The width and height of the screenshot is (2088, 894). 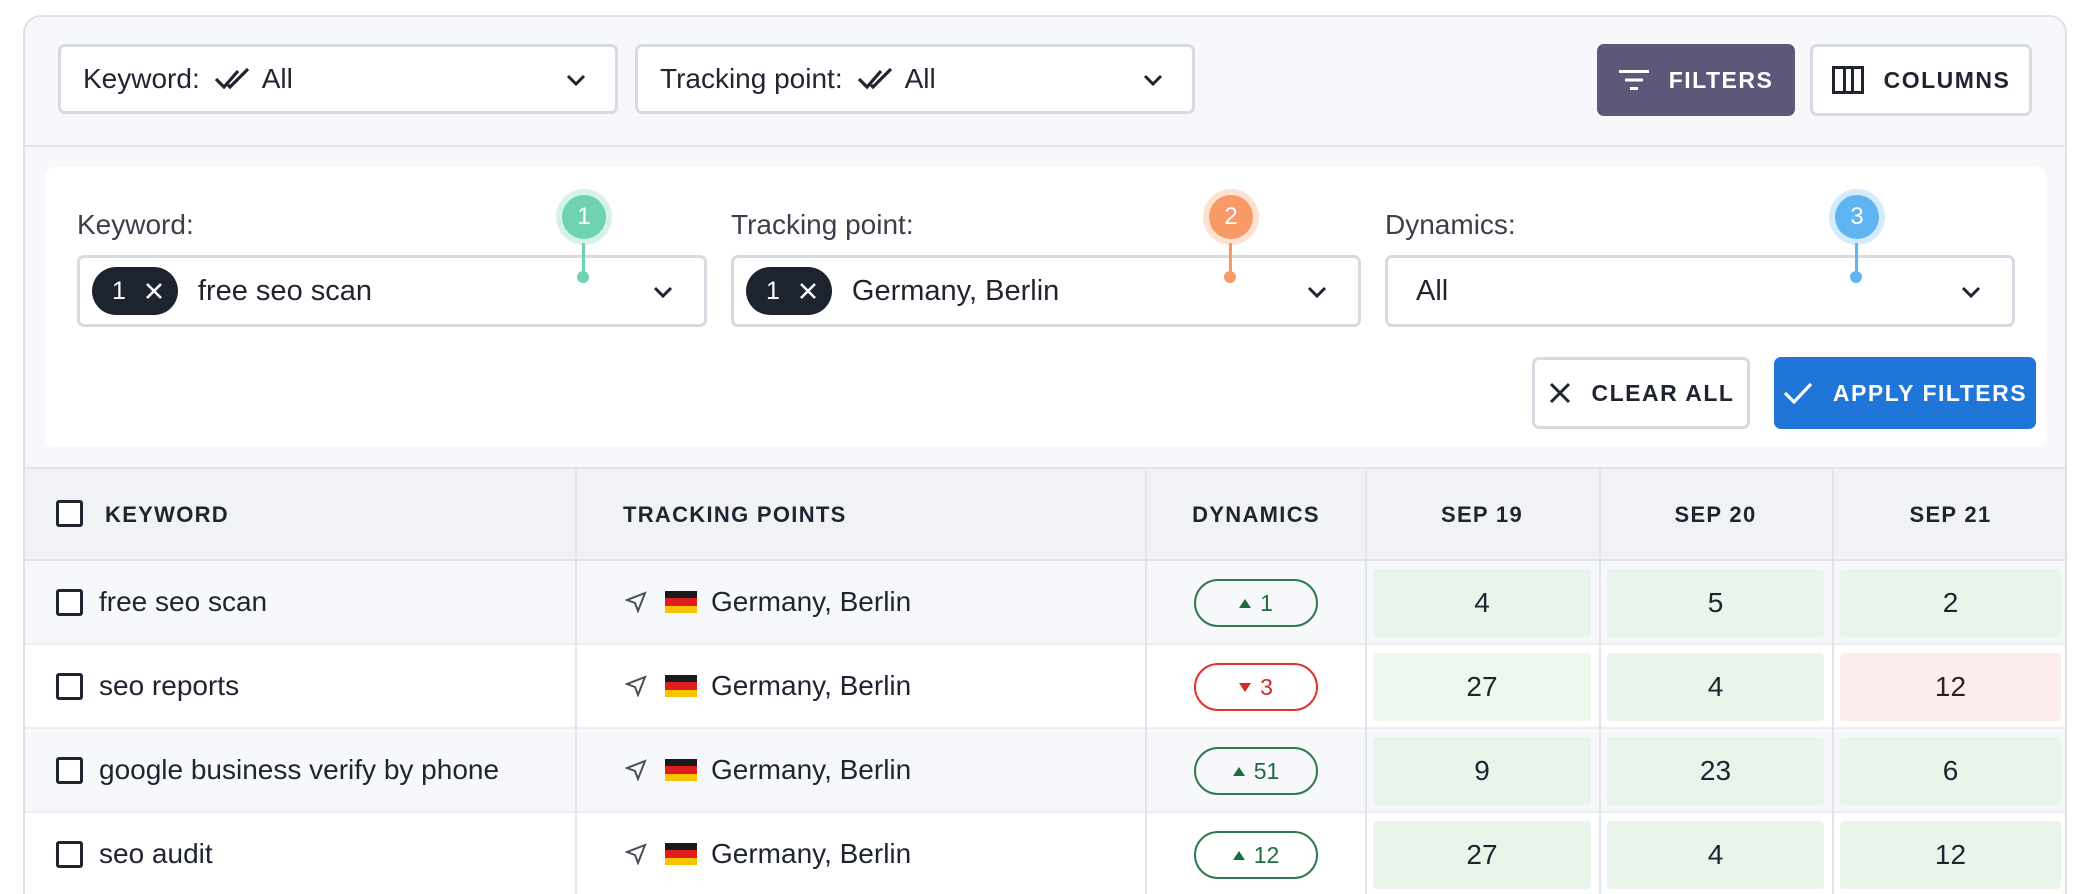 I want to click on dynamics-filter-label: Dynamics:, so click(x=1450, y=224).